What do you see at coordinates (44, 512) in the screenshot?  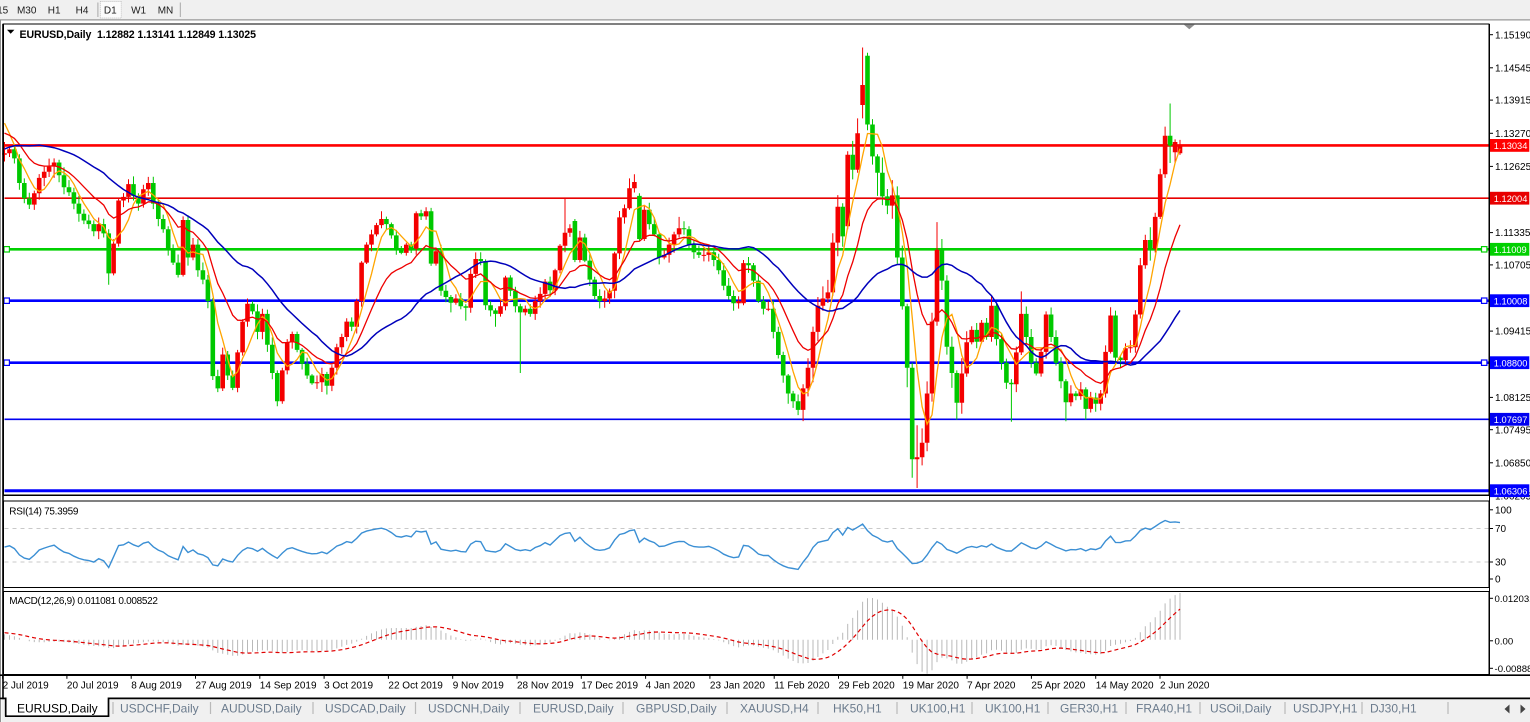 I see `svg-text: RSI(14) 75.3959` at bounding box center [44, 512].